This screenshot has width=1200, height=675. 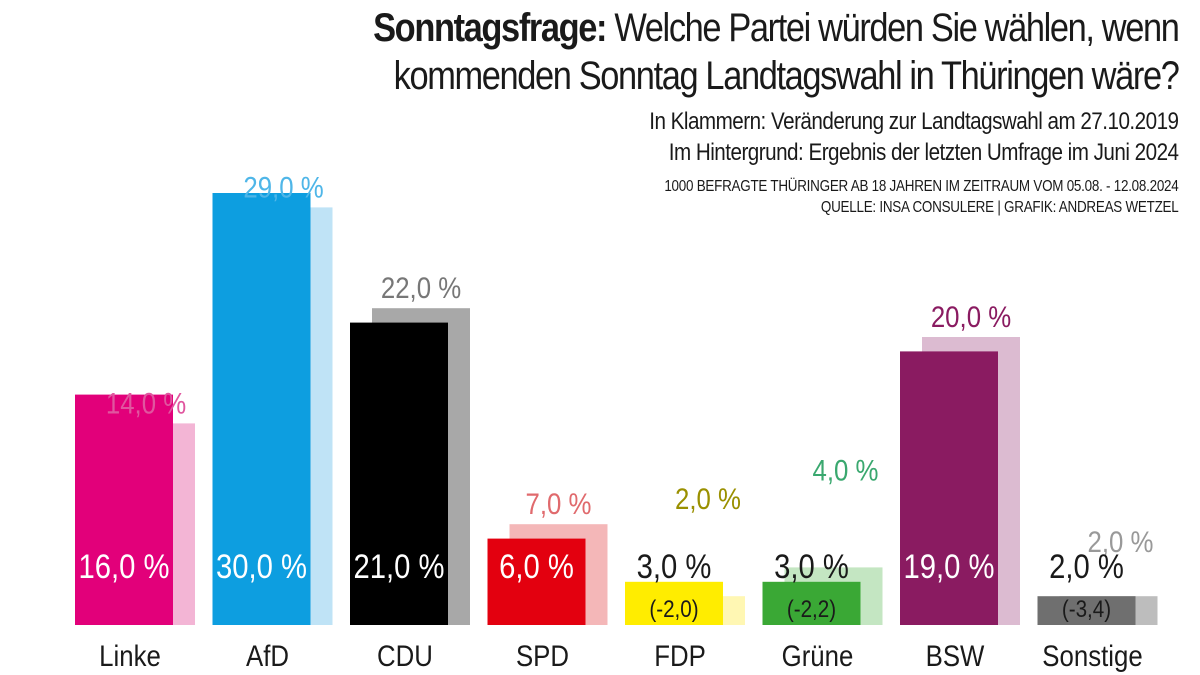 I want to click on label-previous-spd: 7,0 %, so click(x=559, y=503).